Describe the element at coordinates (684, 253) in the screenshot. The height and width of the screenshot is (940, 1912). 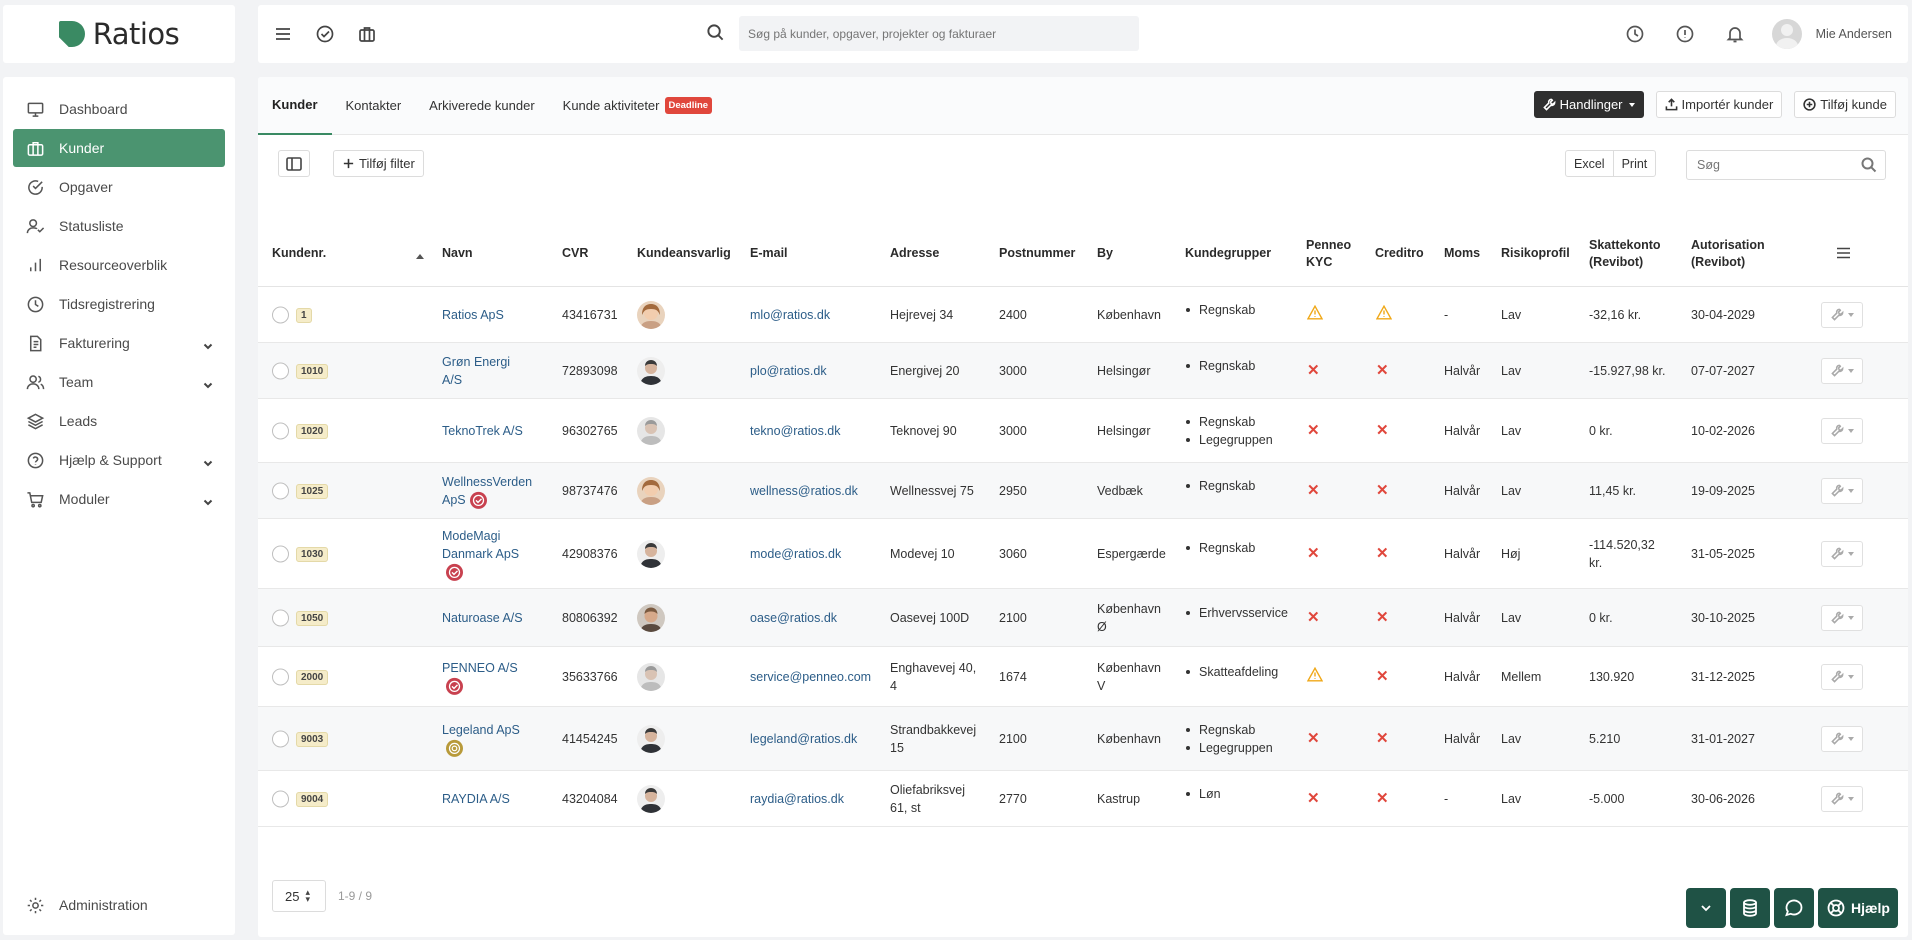
I see `header-kundeansvarlig: Kundeansvarlig` at that location.